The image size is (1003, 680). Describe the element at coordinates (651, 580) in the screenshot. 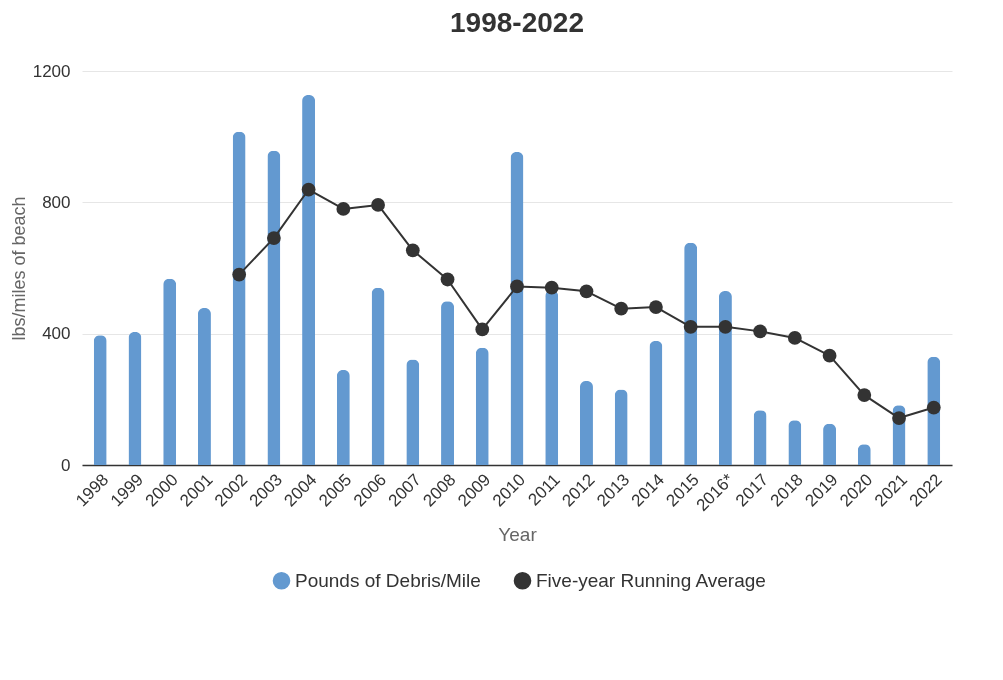

I see `legend-label: Five-year Running Average` at that location.